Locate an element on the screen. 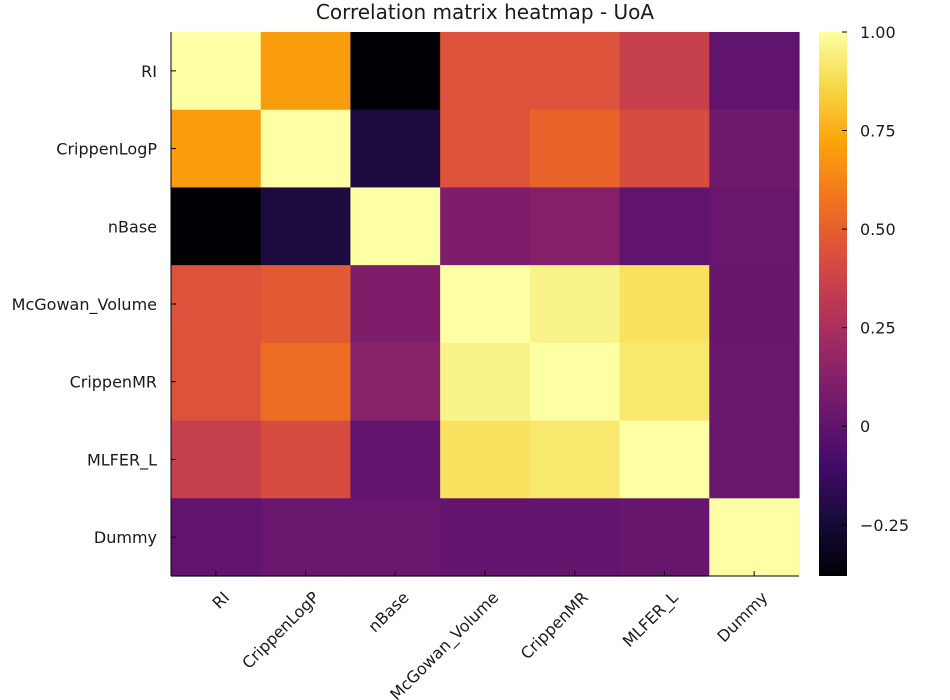  heatmap-cell-nBase-McGowan_Volume is located at coordinates (485, 226).